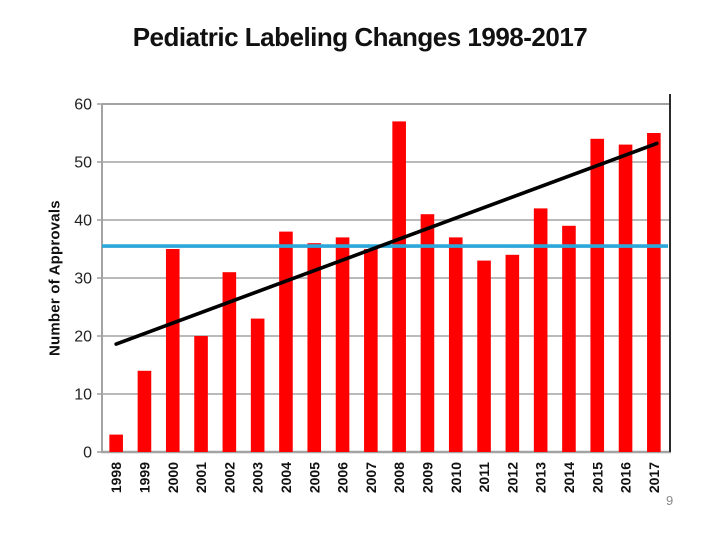  I want to click on bar-2014, so click(569, 338).